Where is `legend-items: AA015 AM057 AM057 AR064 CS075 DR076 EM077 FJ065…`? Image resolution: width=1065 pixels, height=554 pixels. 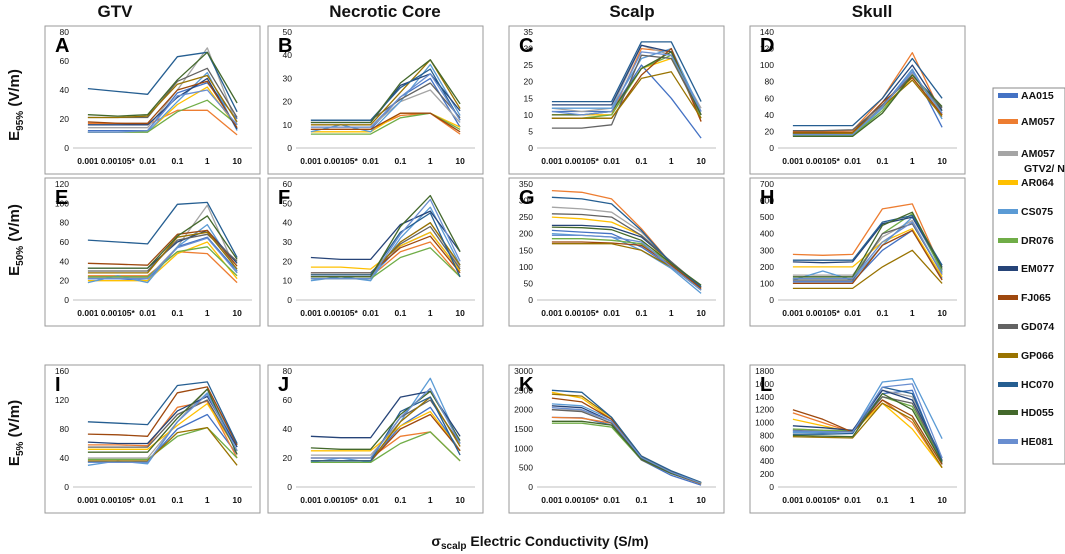
legend-items: AA015 AM057 AM057 AR064 CS075 DR076 EM077 FJ065… is located at coordinates (1026, 269).